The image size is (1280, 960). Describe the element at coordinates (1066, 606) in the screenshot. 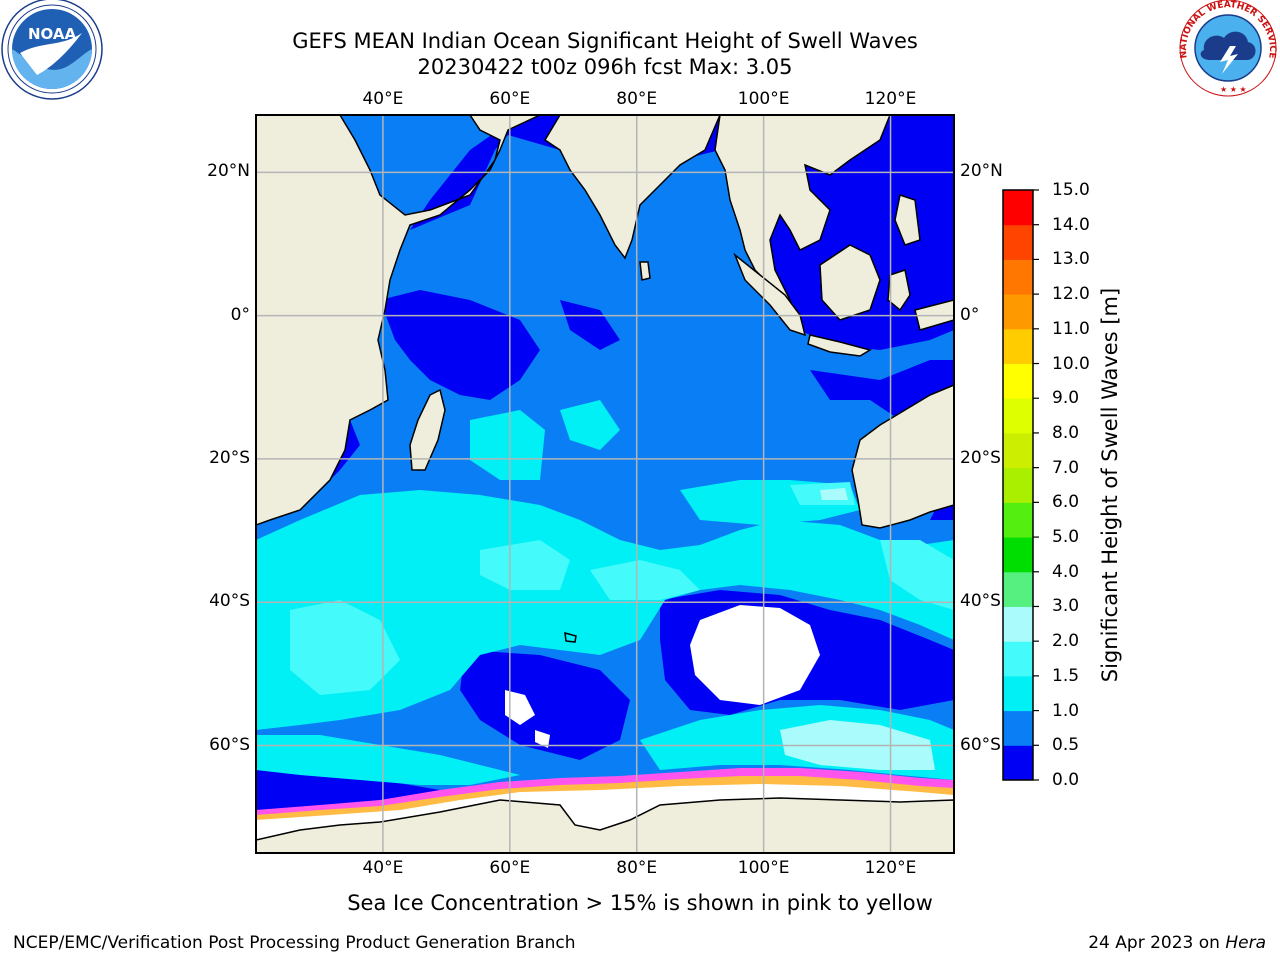

I see `colorbar-tick-label: 3.0` at that location.